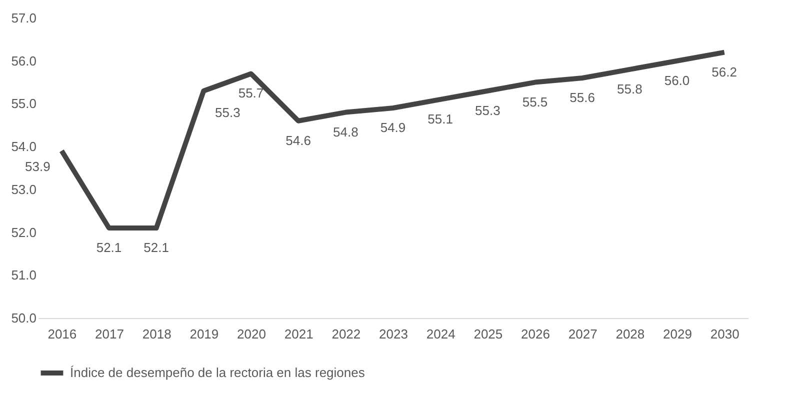 This screenshot has width=791, height=410. What do you see at coordinates (109, 334) in the screenshot?
I see `x-tick-label: 2017` at bounding box center [109, 334].